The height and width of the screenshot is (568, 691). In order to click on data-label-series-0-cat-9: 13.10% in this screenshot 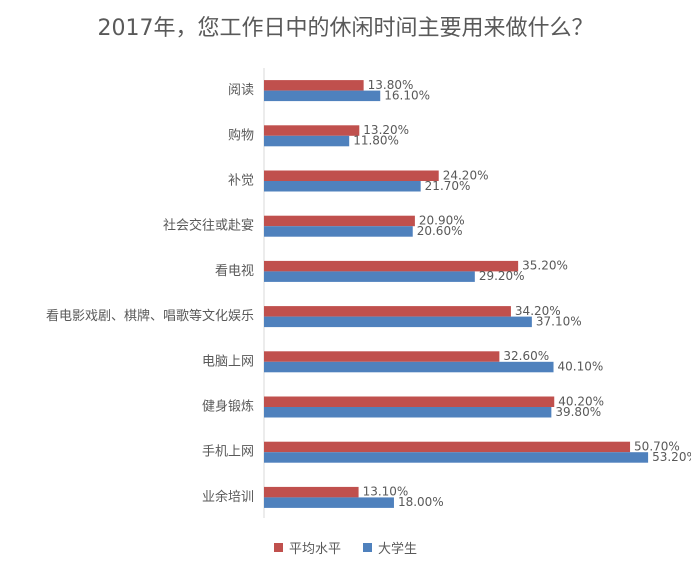, I will do `click(386, 492)`.